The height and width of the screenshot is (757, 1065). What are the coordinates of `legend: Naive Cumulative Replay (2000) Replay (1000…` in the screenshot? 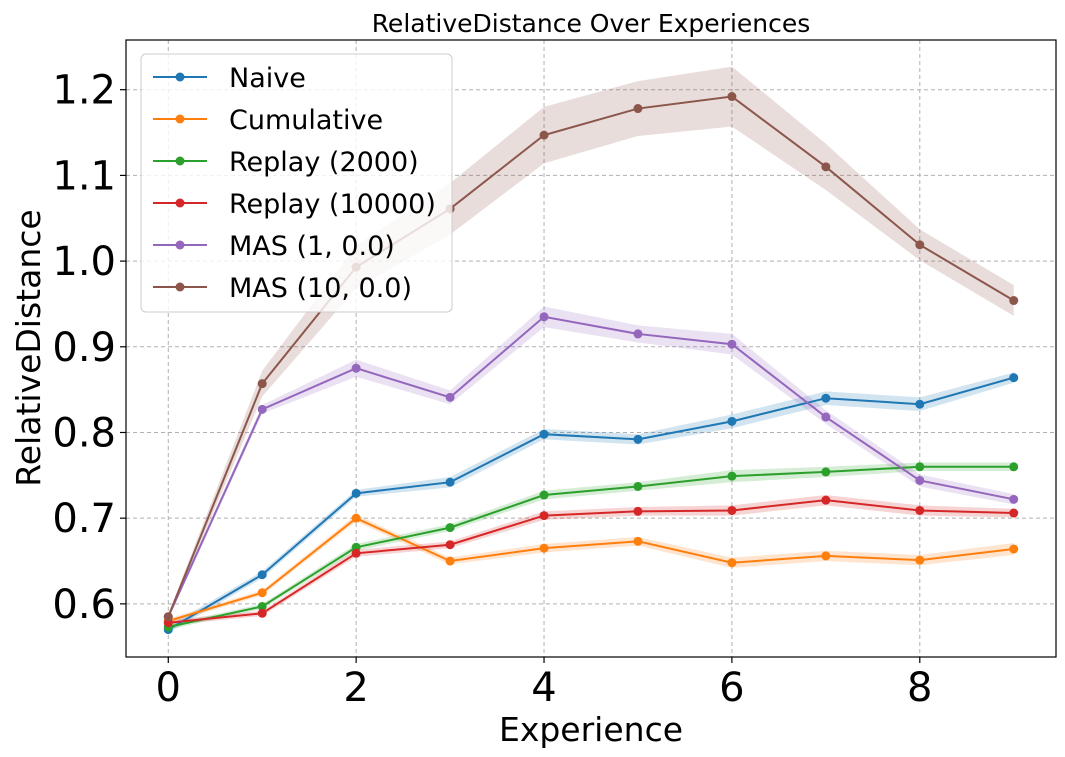 It's located at (296, 183).